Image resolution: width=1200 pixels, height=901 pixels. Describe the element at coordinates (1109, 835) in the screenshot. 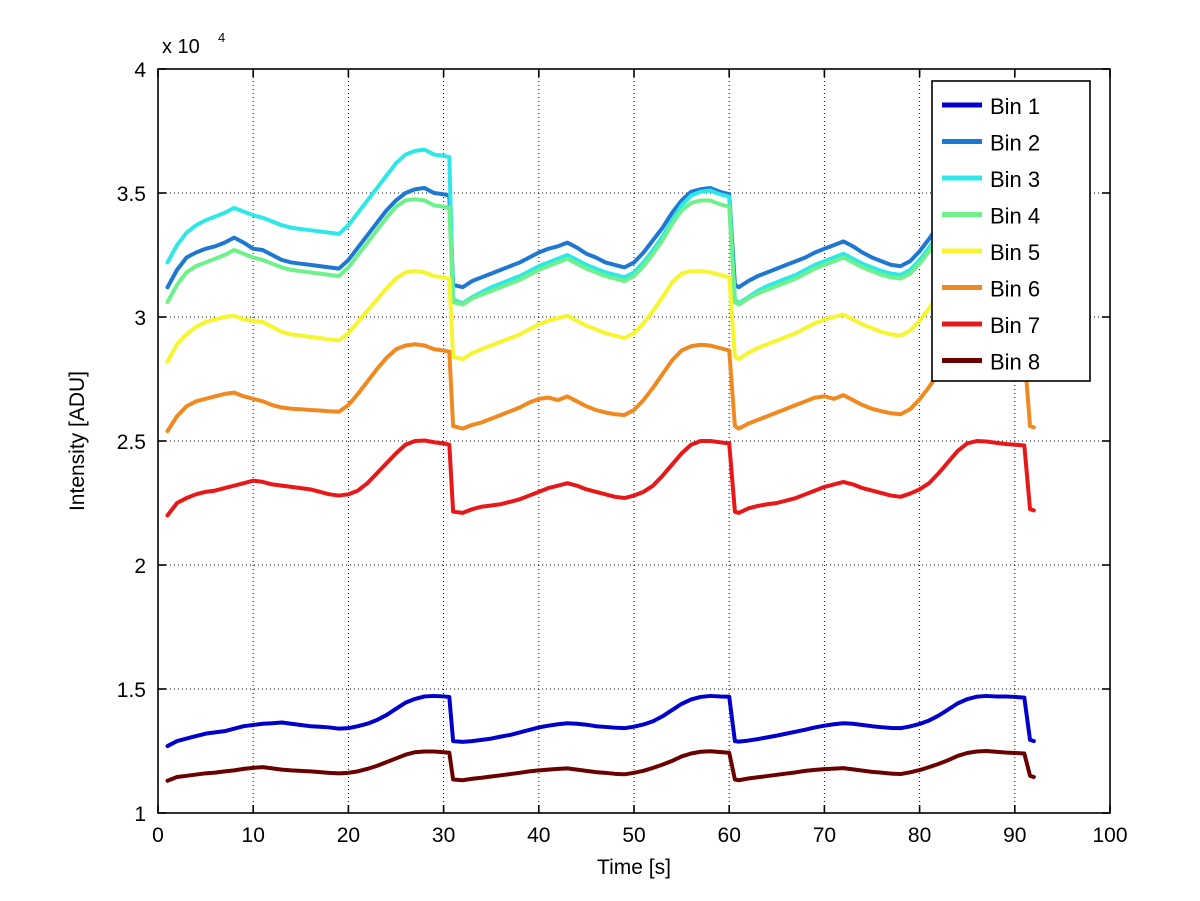

I see `x-tick-label: 100` at that location.